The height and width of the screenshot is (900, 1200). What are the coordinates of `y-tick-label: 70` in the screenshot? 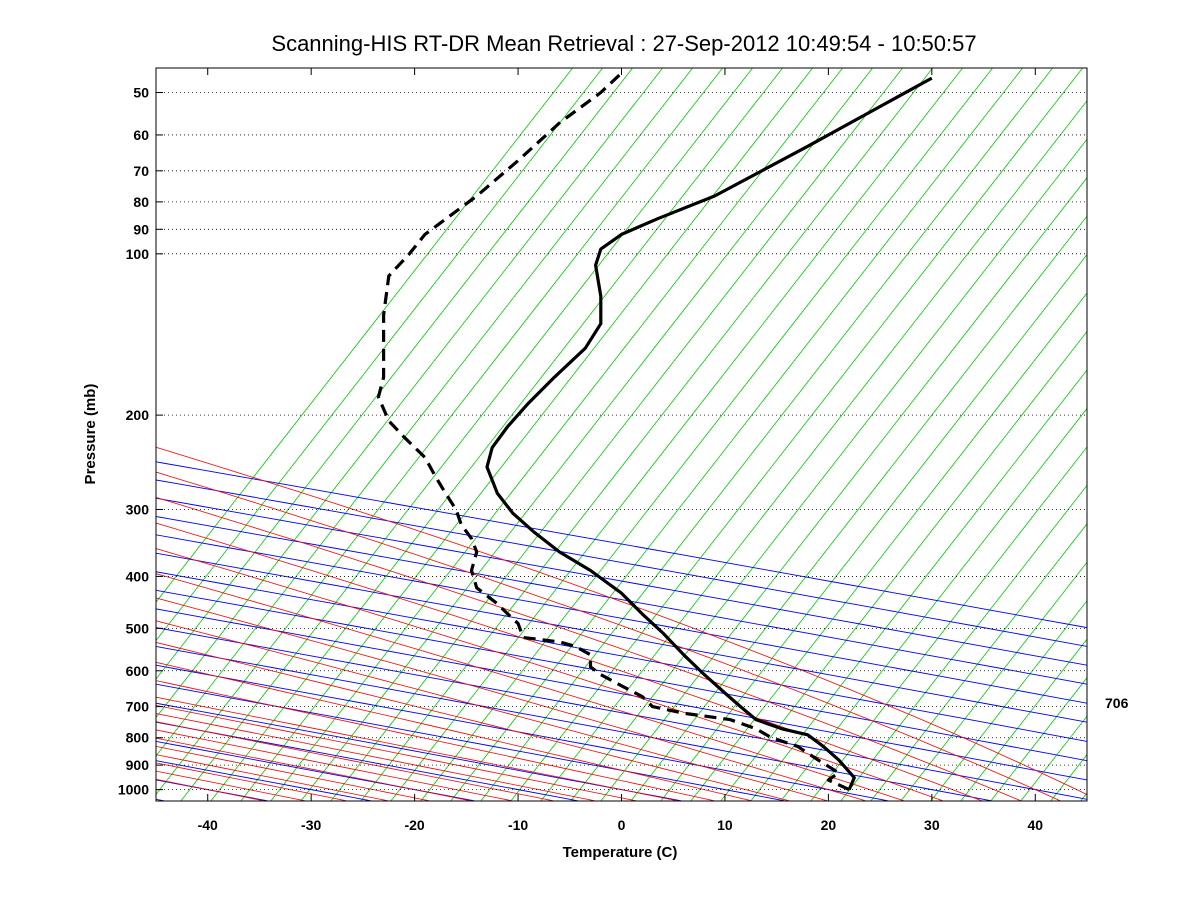 It's located at (141, 171).